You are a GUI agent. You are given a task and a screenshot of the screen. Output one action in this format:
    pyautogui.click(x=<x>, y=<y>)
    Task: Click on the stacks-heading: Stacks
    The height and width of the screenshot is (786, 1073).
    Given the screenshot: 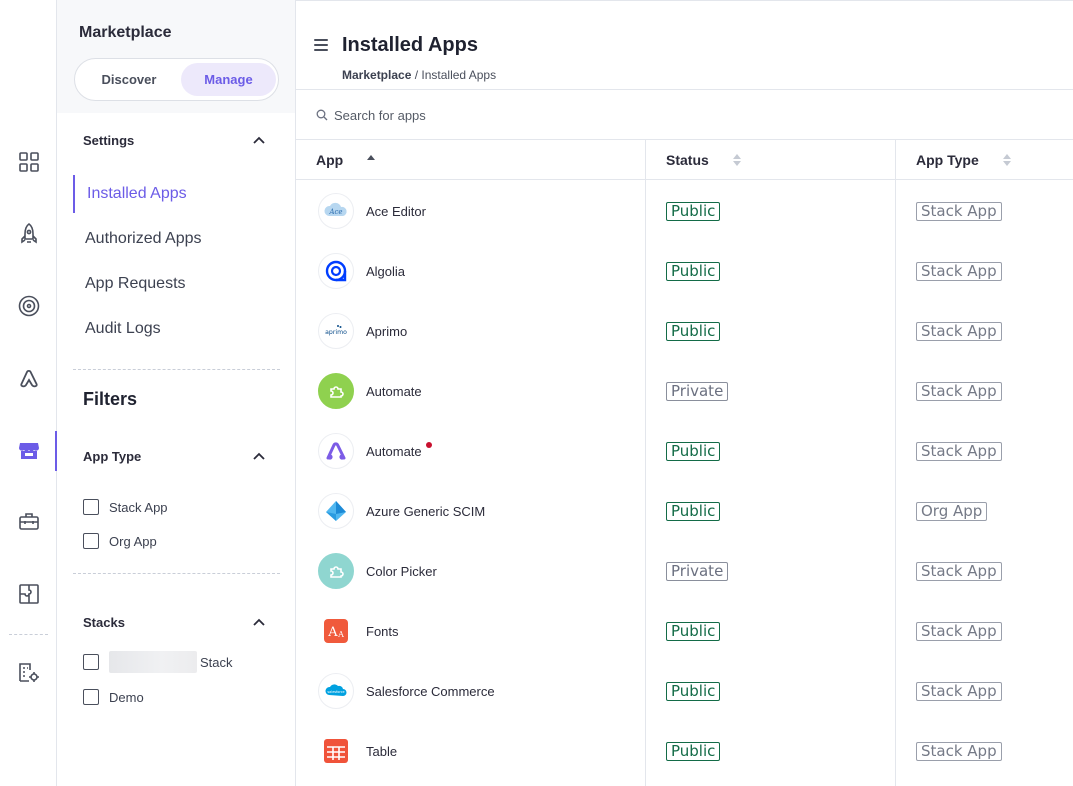 What is the action you would take?
    pyautogui.click(x=104, y=622)
    